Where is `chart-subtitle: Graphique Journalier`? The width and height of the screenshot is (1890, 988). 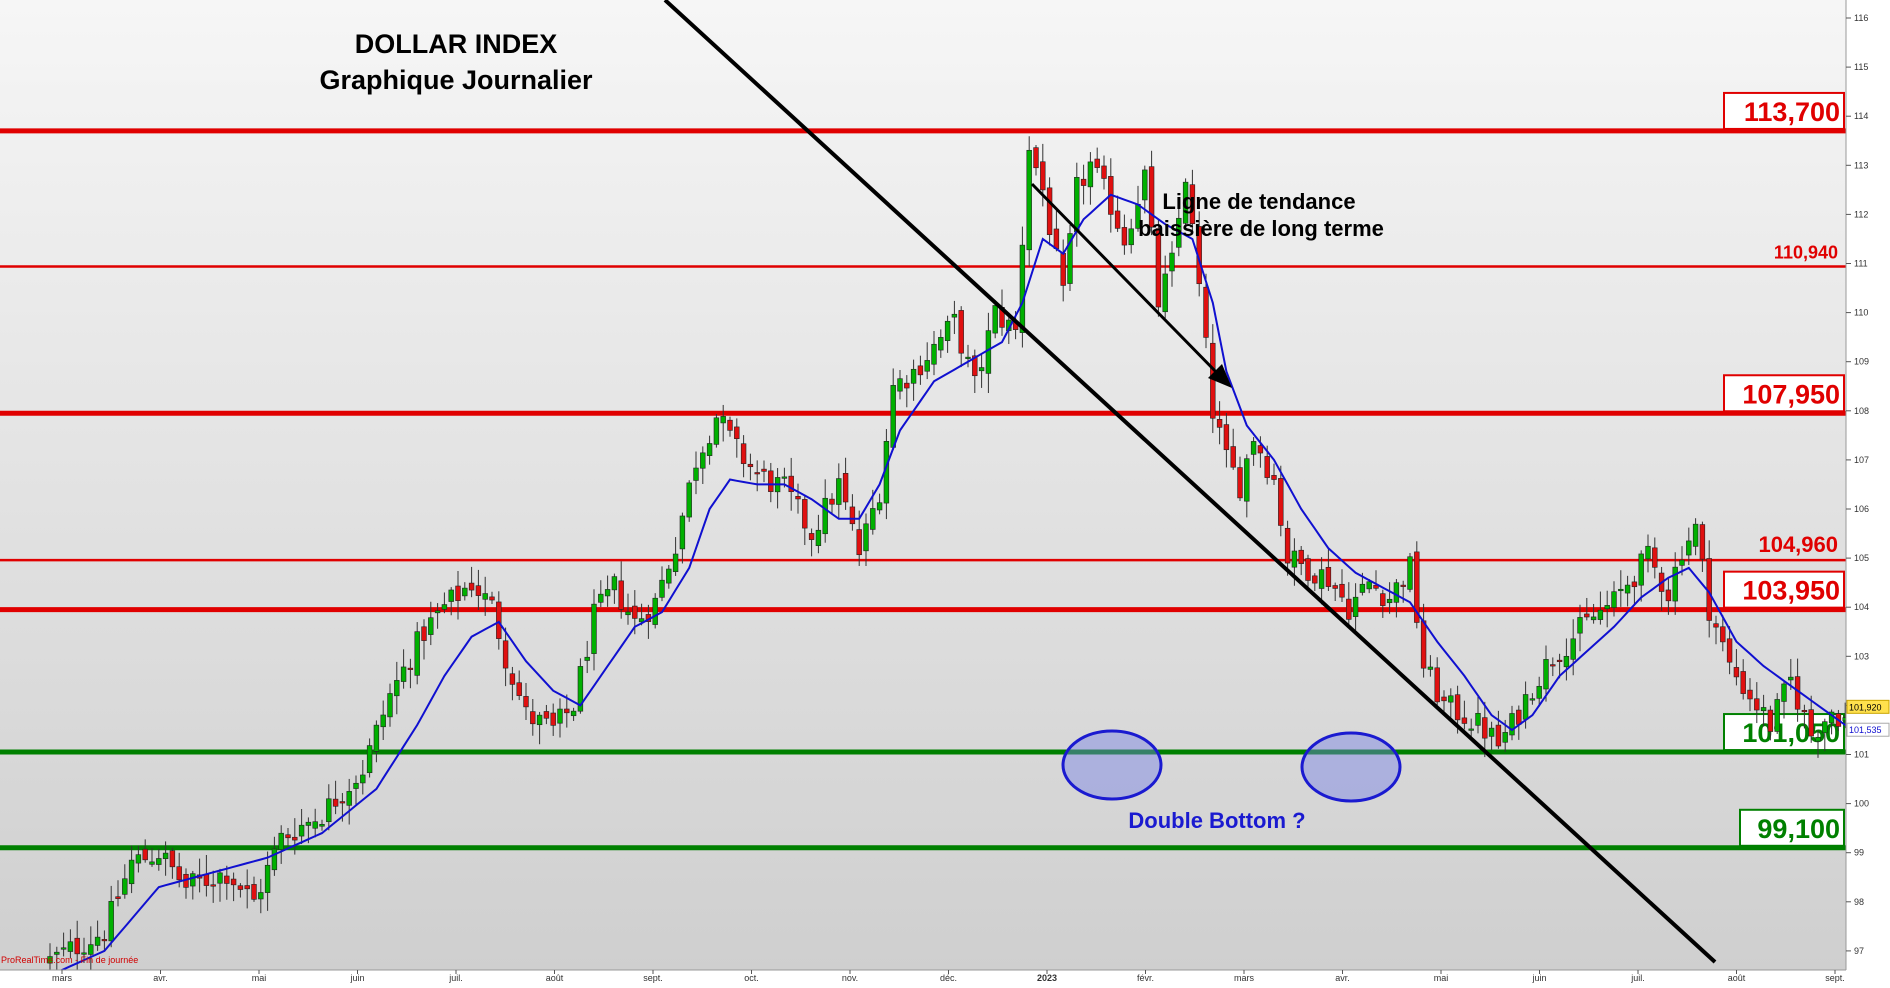 chart-subtitle: Graphique Journalier is located at coordinates (456, 80).